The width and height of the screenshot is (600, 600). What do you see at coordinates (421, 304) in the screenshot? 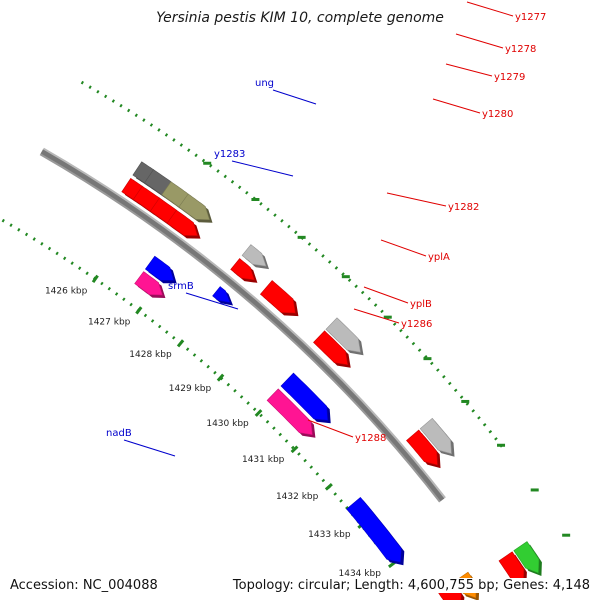
I see `gene-label-yplB: yplB` at bounding box center [421, 304].